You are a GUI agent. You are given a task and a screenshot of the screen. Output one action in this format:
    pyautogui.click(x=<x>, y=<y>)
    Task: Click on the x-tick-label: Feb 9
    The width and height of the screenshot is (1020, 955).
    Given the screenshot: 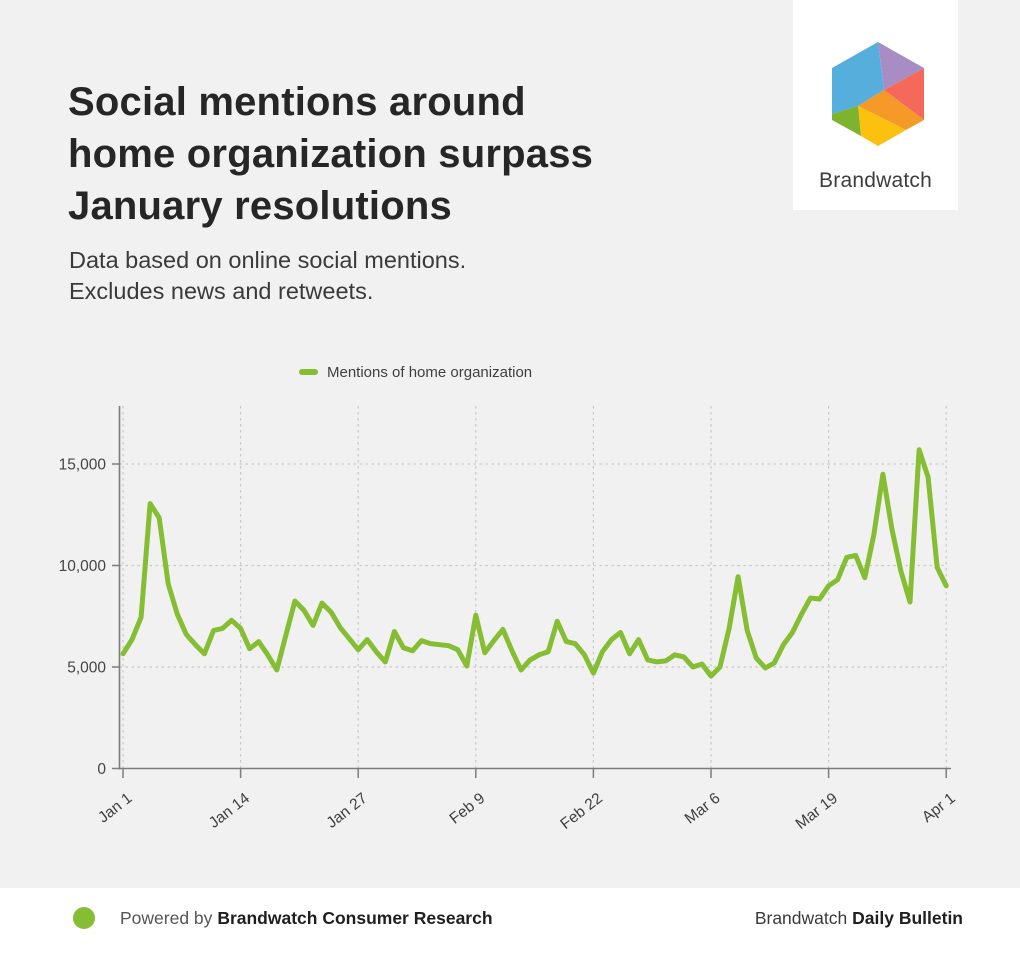 What is the action you would take?
    pyautogui.click(x=468, y=809)
    